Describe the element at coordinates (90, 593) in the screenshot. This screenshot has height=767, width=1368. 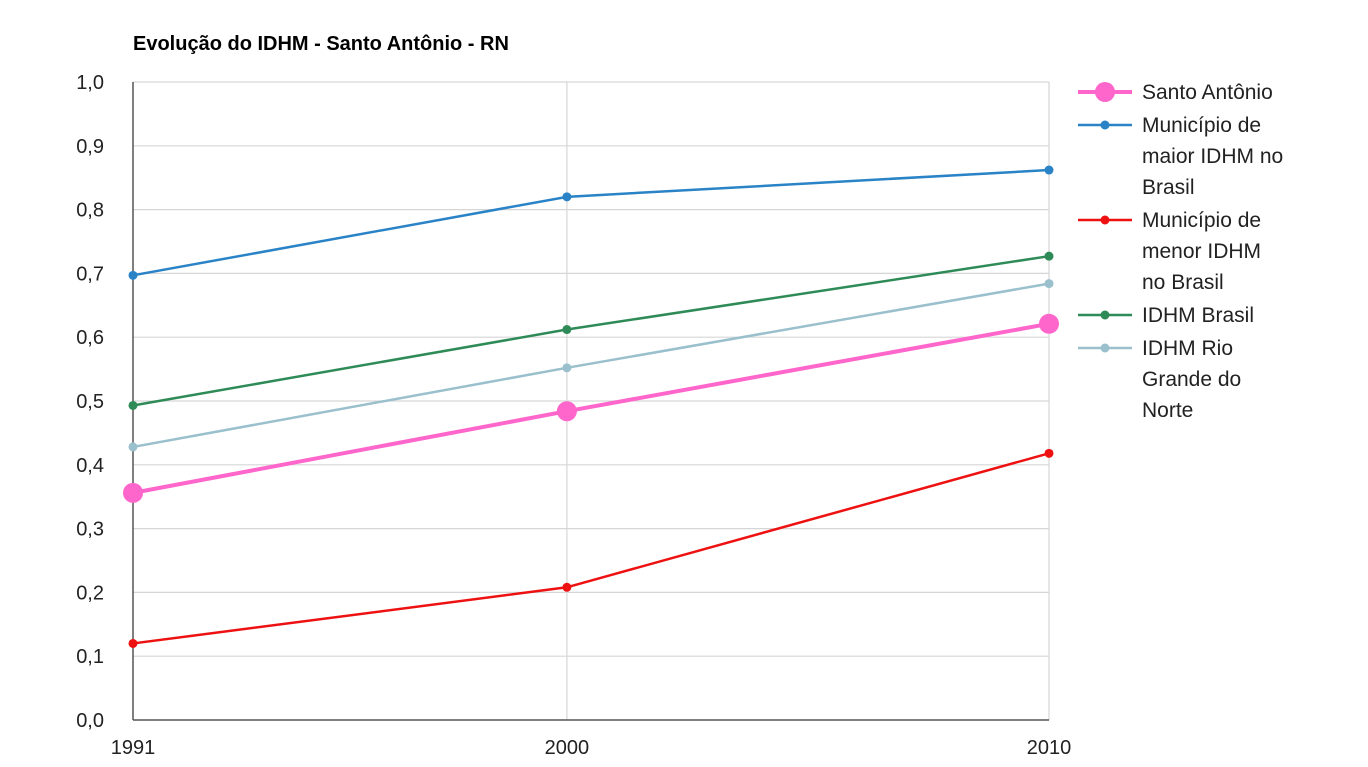
I see `y-tick-label: 0,2` at that location.